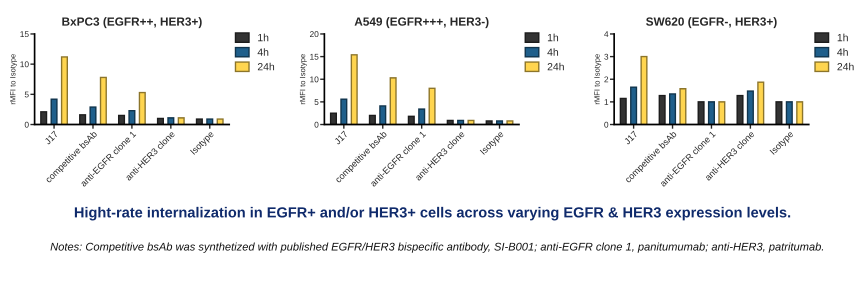 This screenshot has height=283, width=865. What do you see at coordinates (606, 57) in the screenshot?
I see `y-tick-label: 3` at bounding box center [606, 57].